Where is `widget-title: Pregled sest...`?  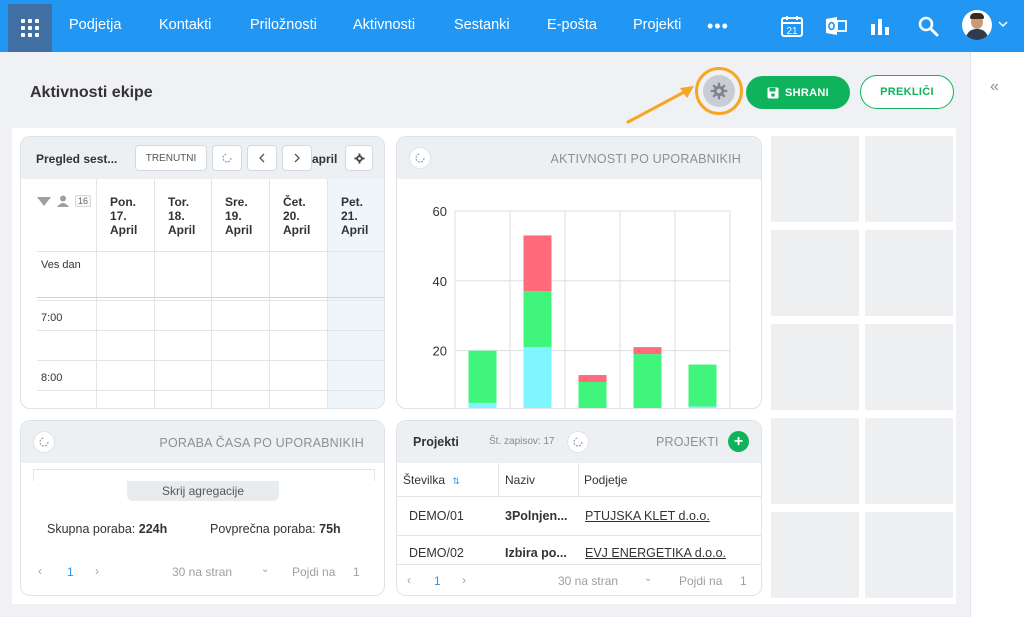
widget-title: Pregled sest... is located at coordinates (77, 159).